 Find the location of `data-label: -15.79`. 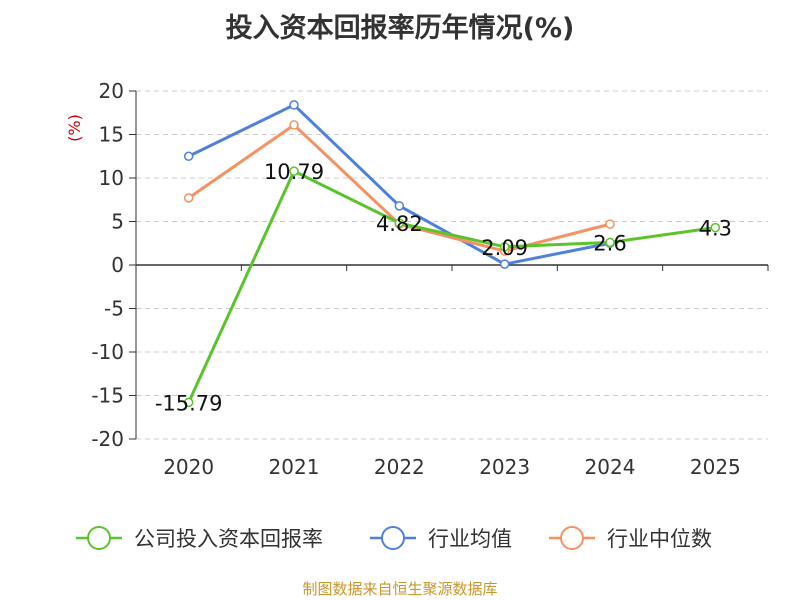

data-label: -15.79 is located at coordinates (189, 403).